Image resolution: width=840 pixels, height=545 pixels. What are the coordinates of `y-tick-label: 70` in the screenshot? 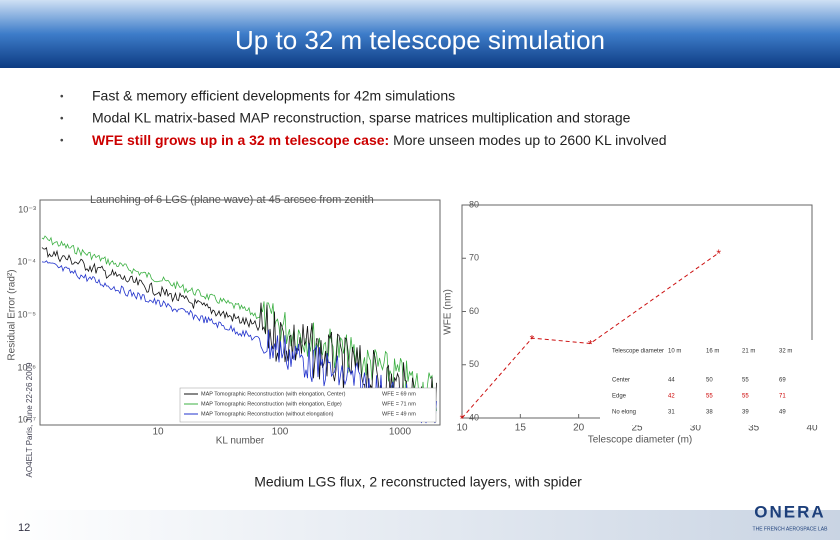 It's located at (474, 258).